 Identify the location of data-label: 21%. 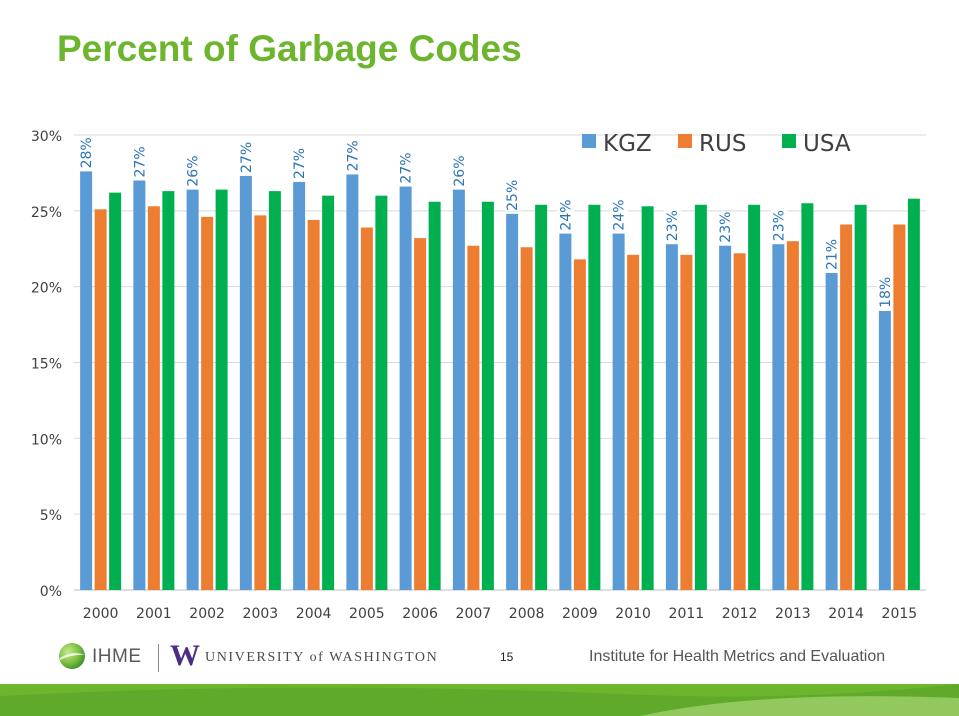
(833, 254).